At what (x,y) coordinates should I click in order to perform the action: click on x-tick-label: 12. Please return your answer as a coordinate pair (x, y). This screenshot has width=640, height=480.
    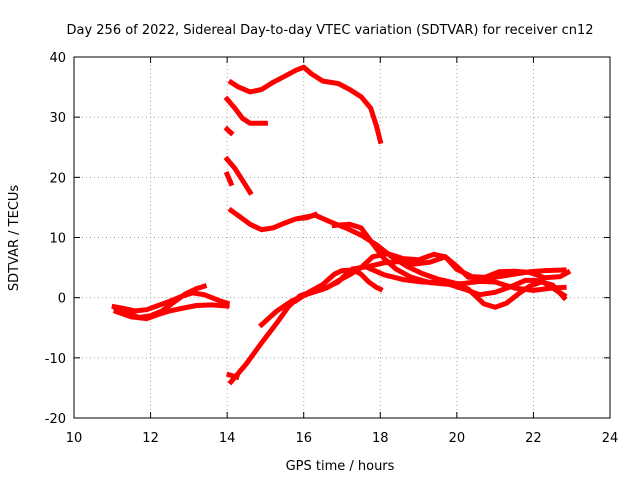
    Looking at the image, I should click on (150, 438).